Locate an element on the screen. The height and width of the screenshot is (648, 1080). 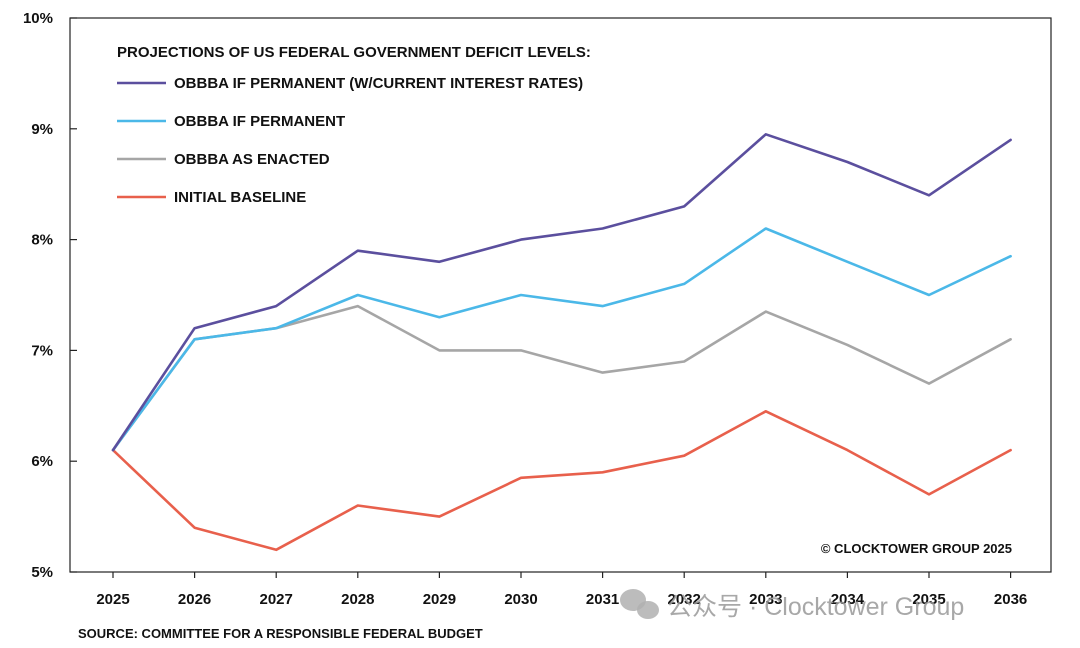
y-tick-label: 10% is located at coordinates (38, 18).